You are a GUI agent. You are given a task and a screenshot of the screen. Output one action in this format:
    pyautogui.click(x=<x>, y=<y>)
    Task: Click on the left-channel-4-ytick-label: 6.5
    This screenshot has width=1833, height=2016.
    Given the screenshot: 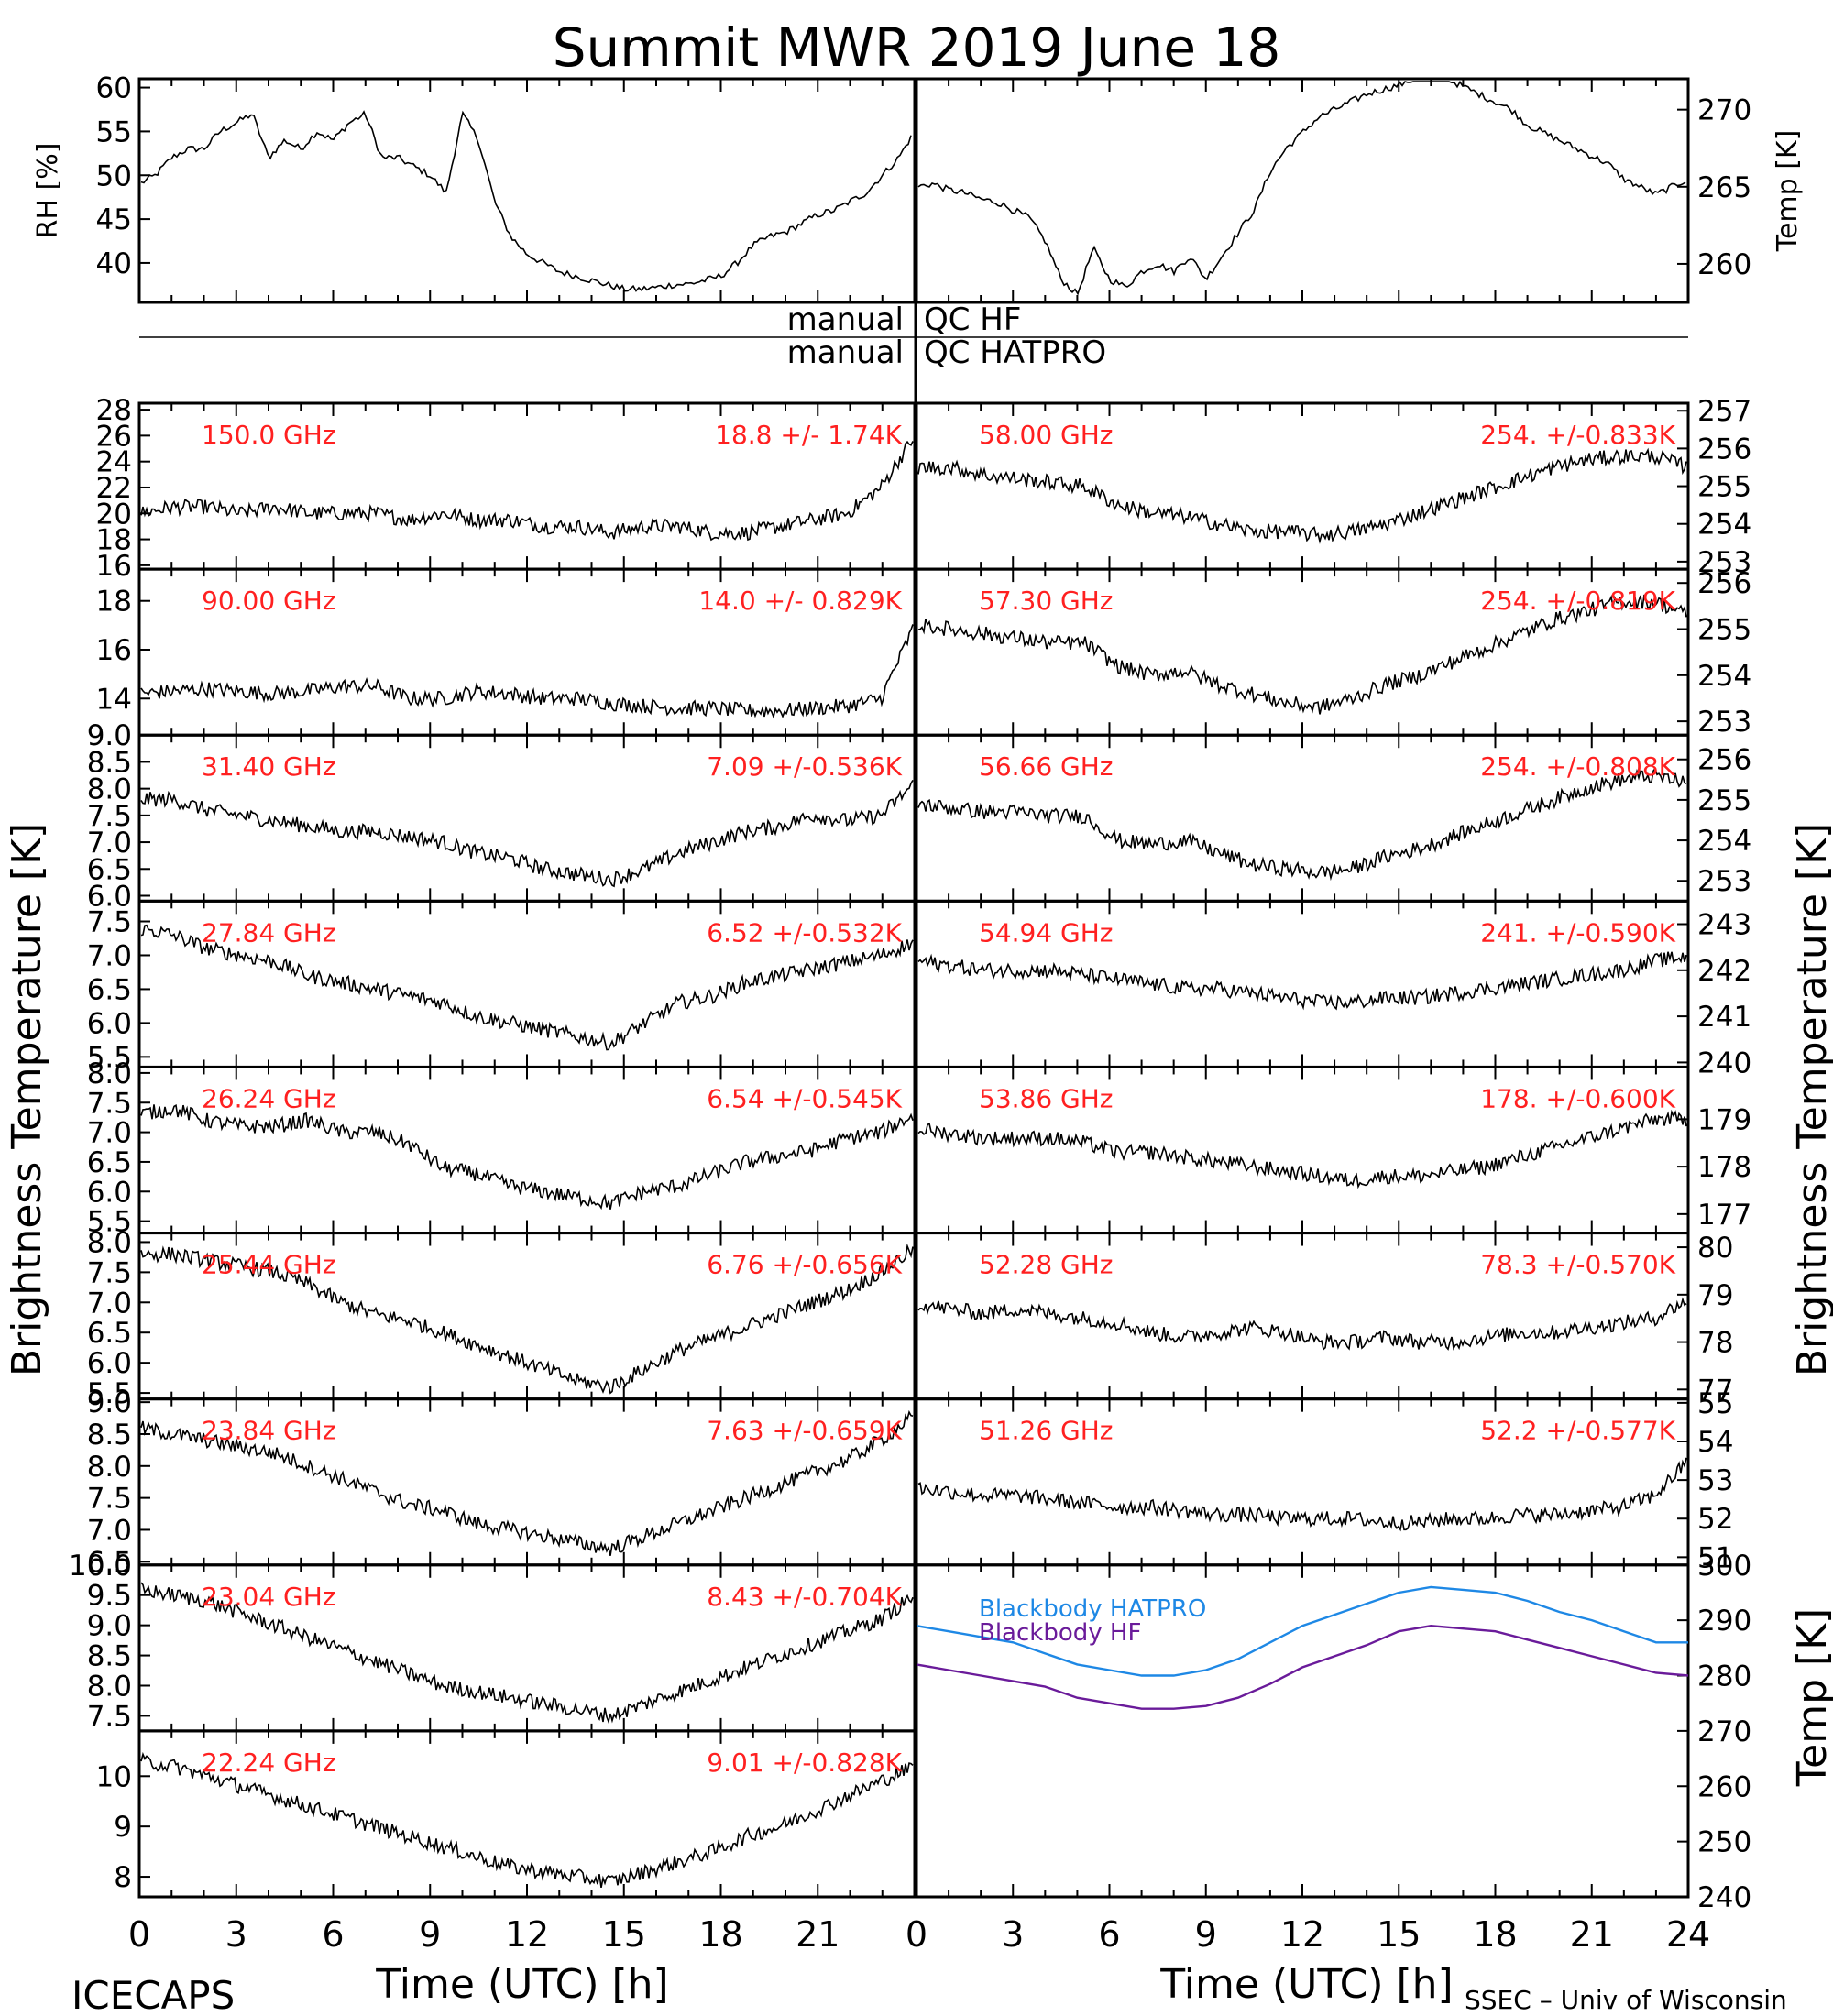 What is the action you would take?
    pyautogui.click(x=109, y=1162)
    